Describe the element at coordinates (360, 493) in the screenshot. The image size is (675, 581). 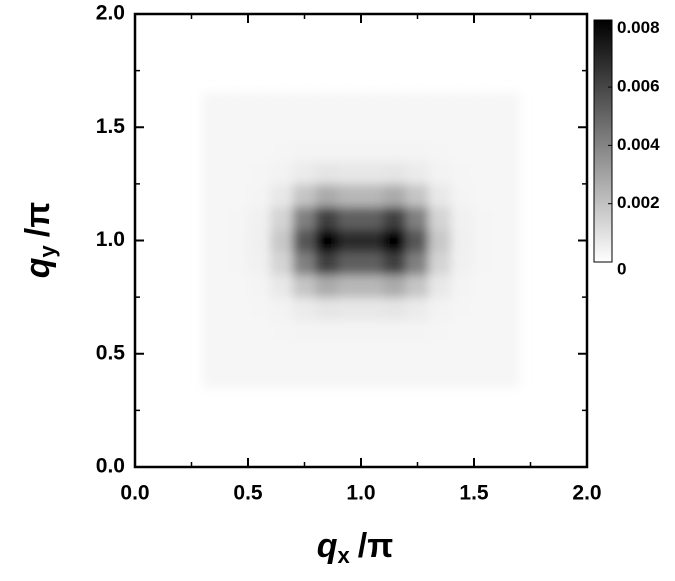
I see `x-tick-label: 1.0` at that location.